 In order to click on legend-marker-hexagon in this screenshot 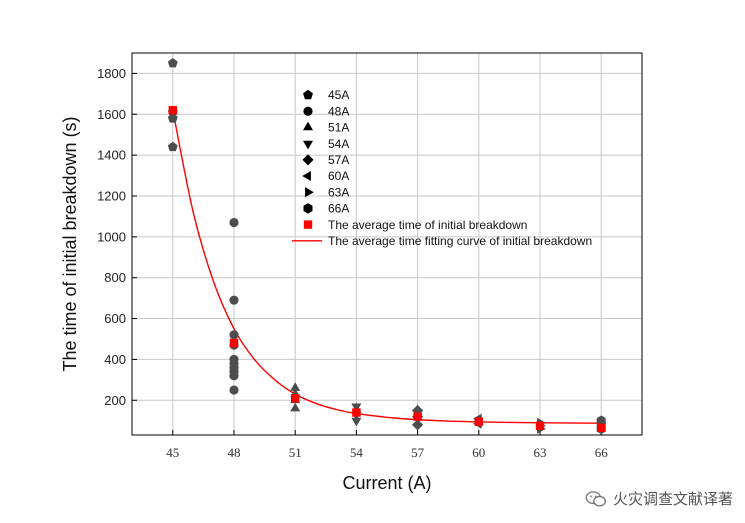, I will do `click(308, 208)`.